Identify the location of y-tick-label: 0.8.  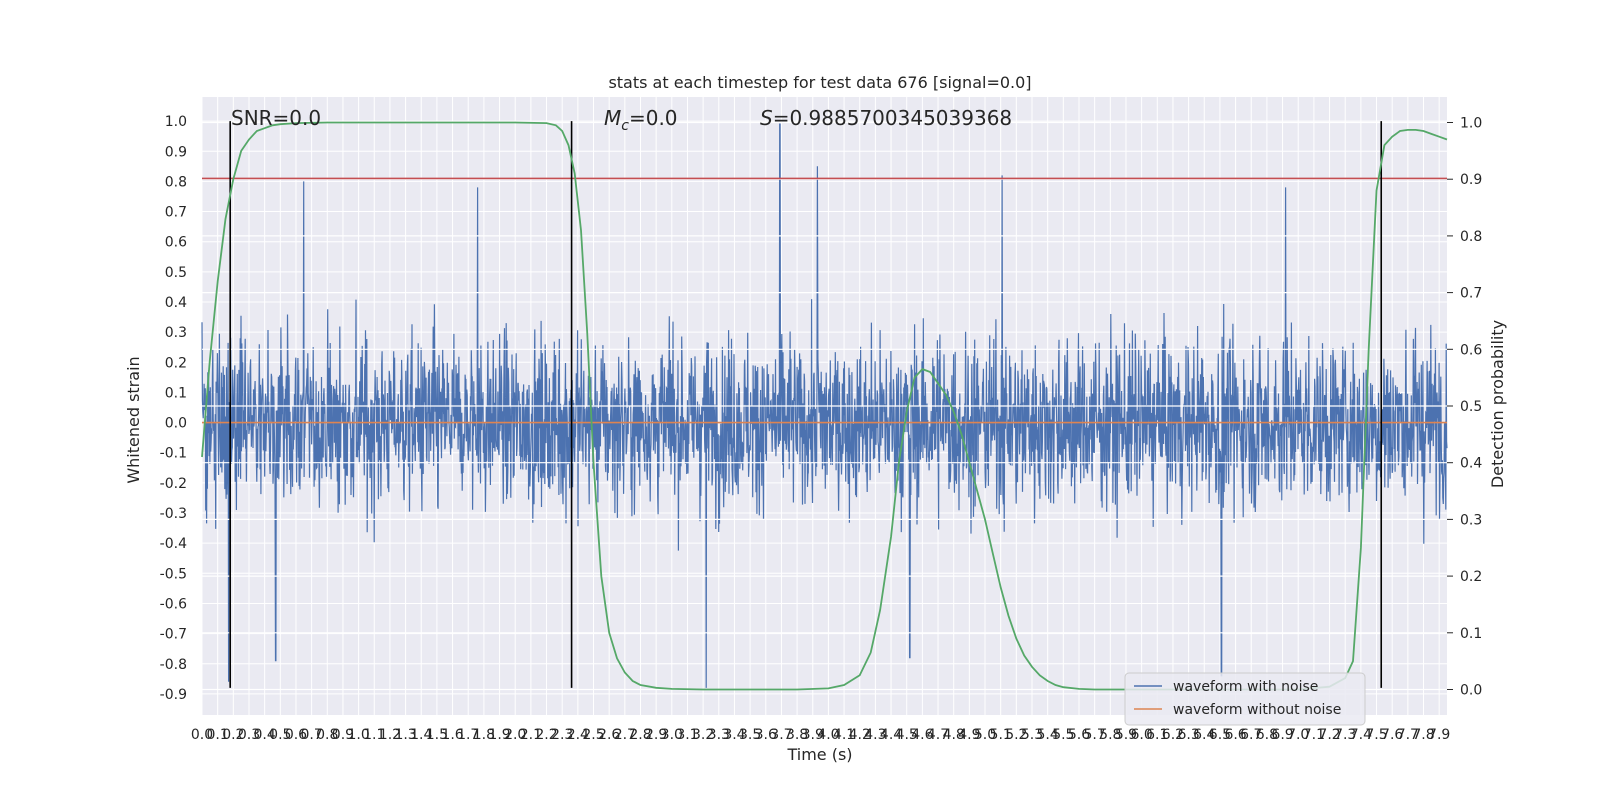
(176, 182).